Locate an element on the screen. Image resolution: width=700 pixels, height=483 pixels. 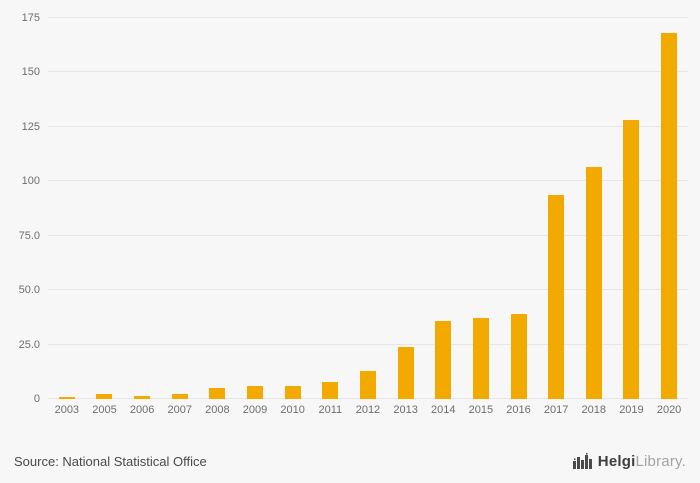
bar-2010 is located at coordinates (292, 392).